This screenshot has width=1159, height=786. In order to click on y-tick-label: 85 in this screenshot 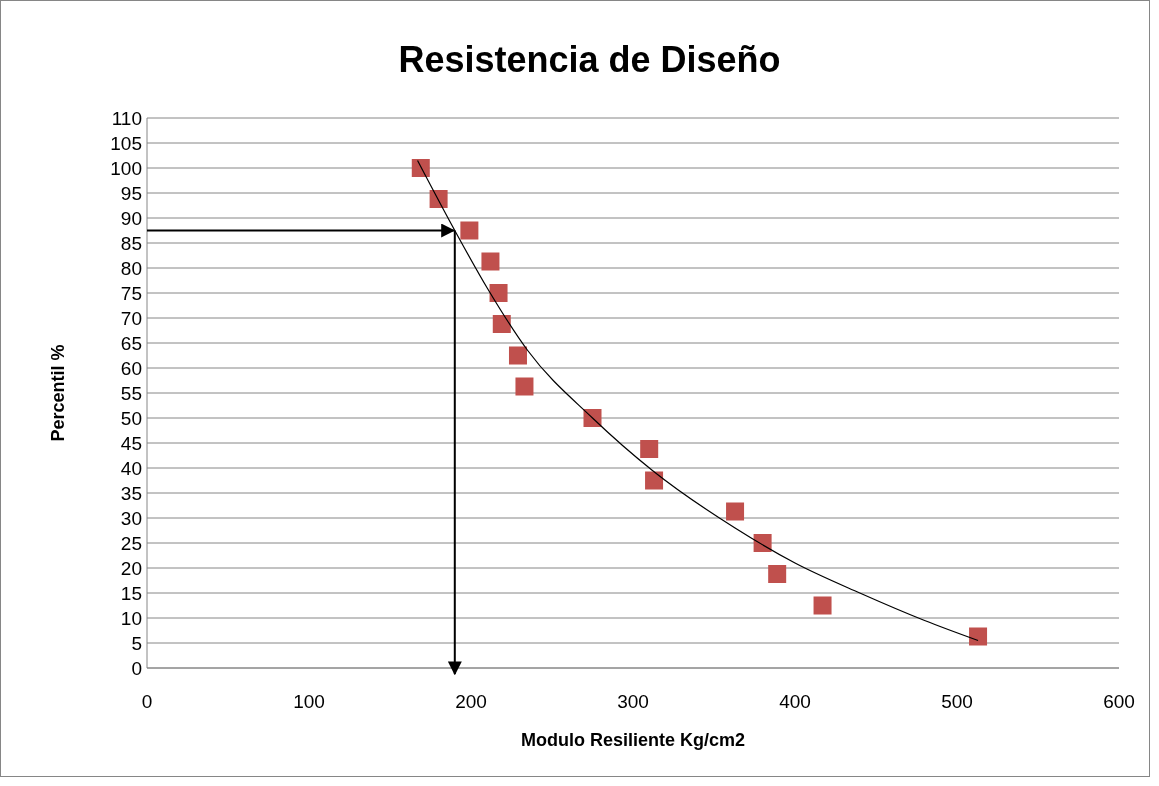, I will do `click(131, 243)`.